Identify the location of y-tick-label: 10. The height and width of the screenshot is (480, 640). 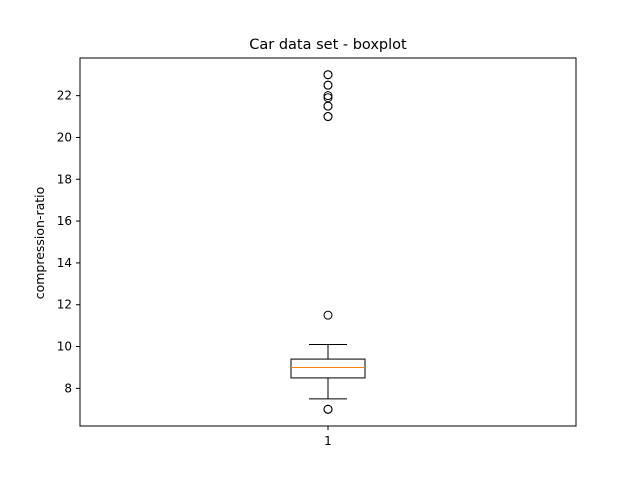
(64, 347).